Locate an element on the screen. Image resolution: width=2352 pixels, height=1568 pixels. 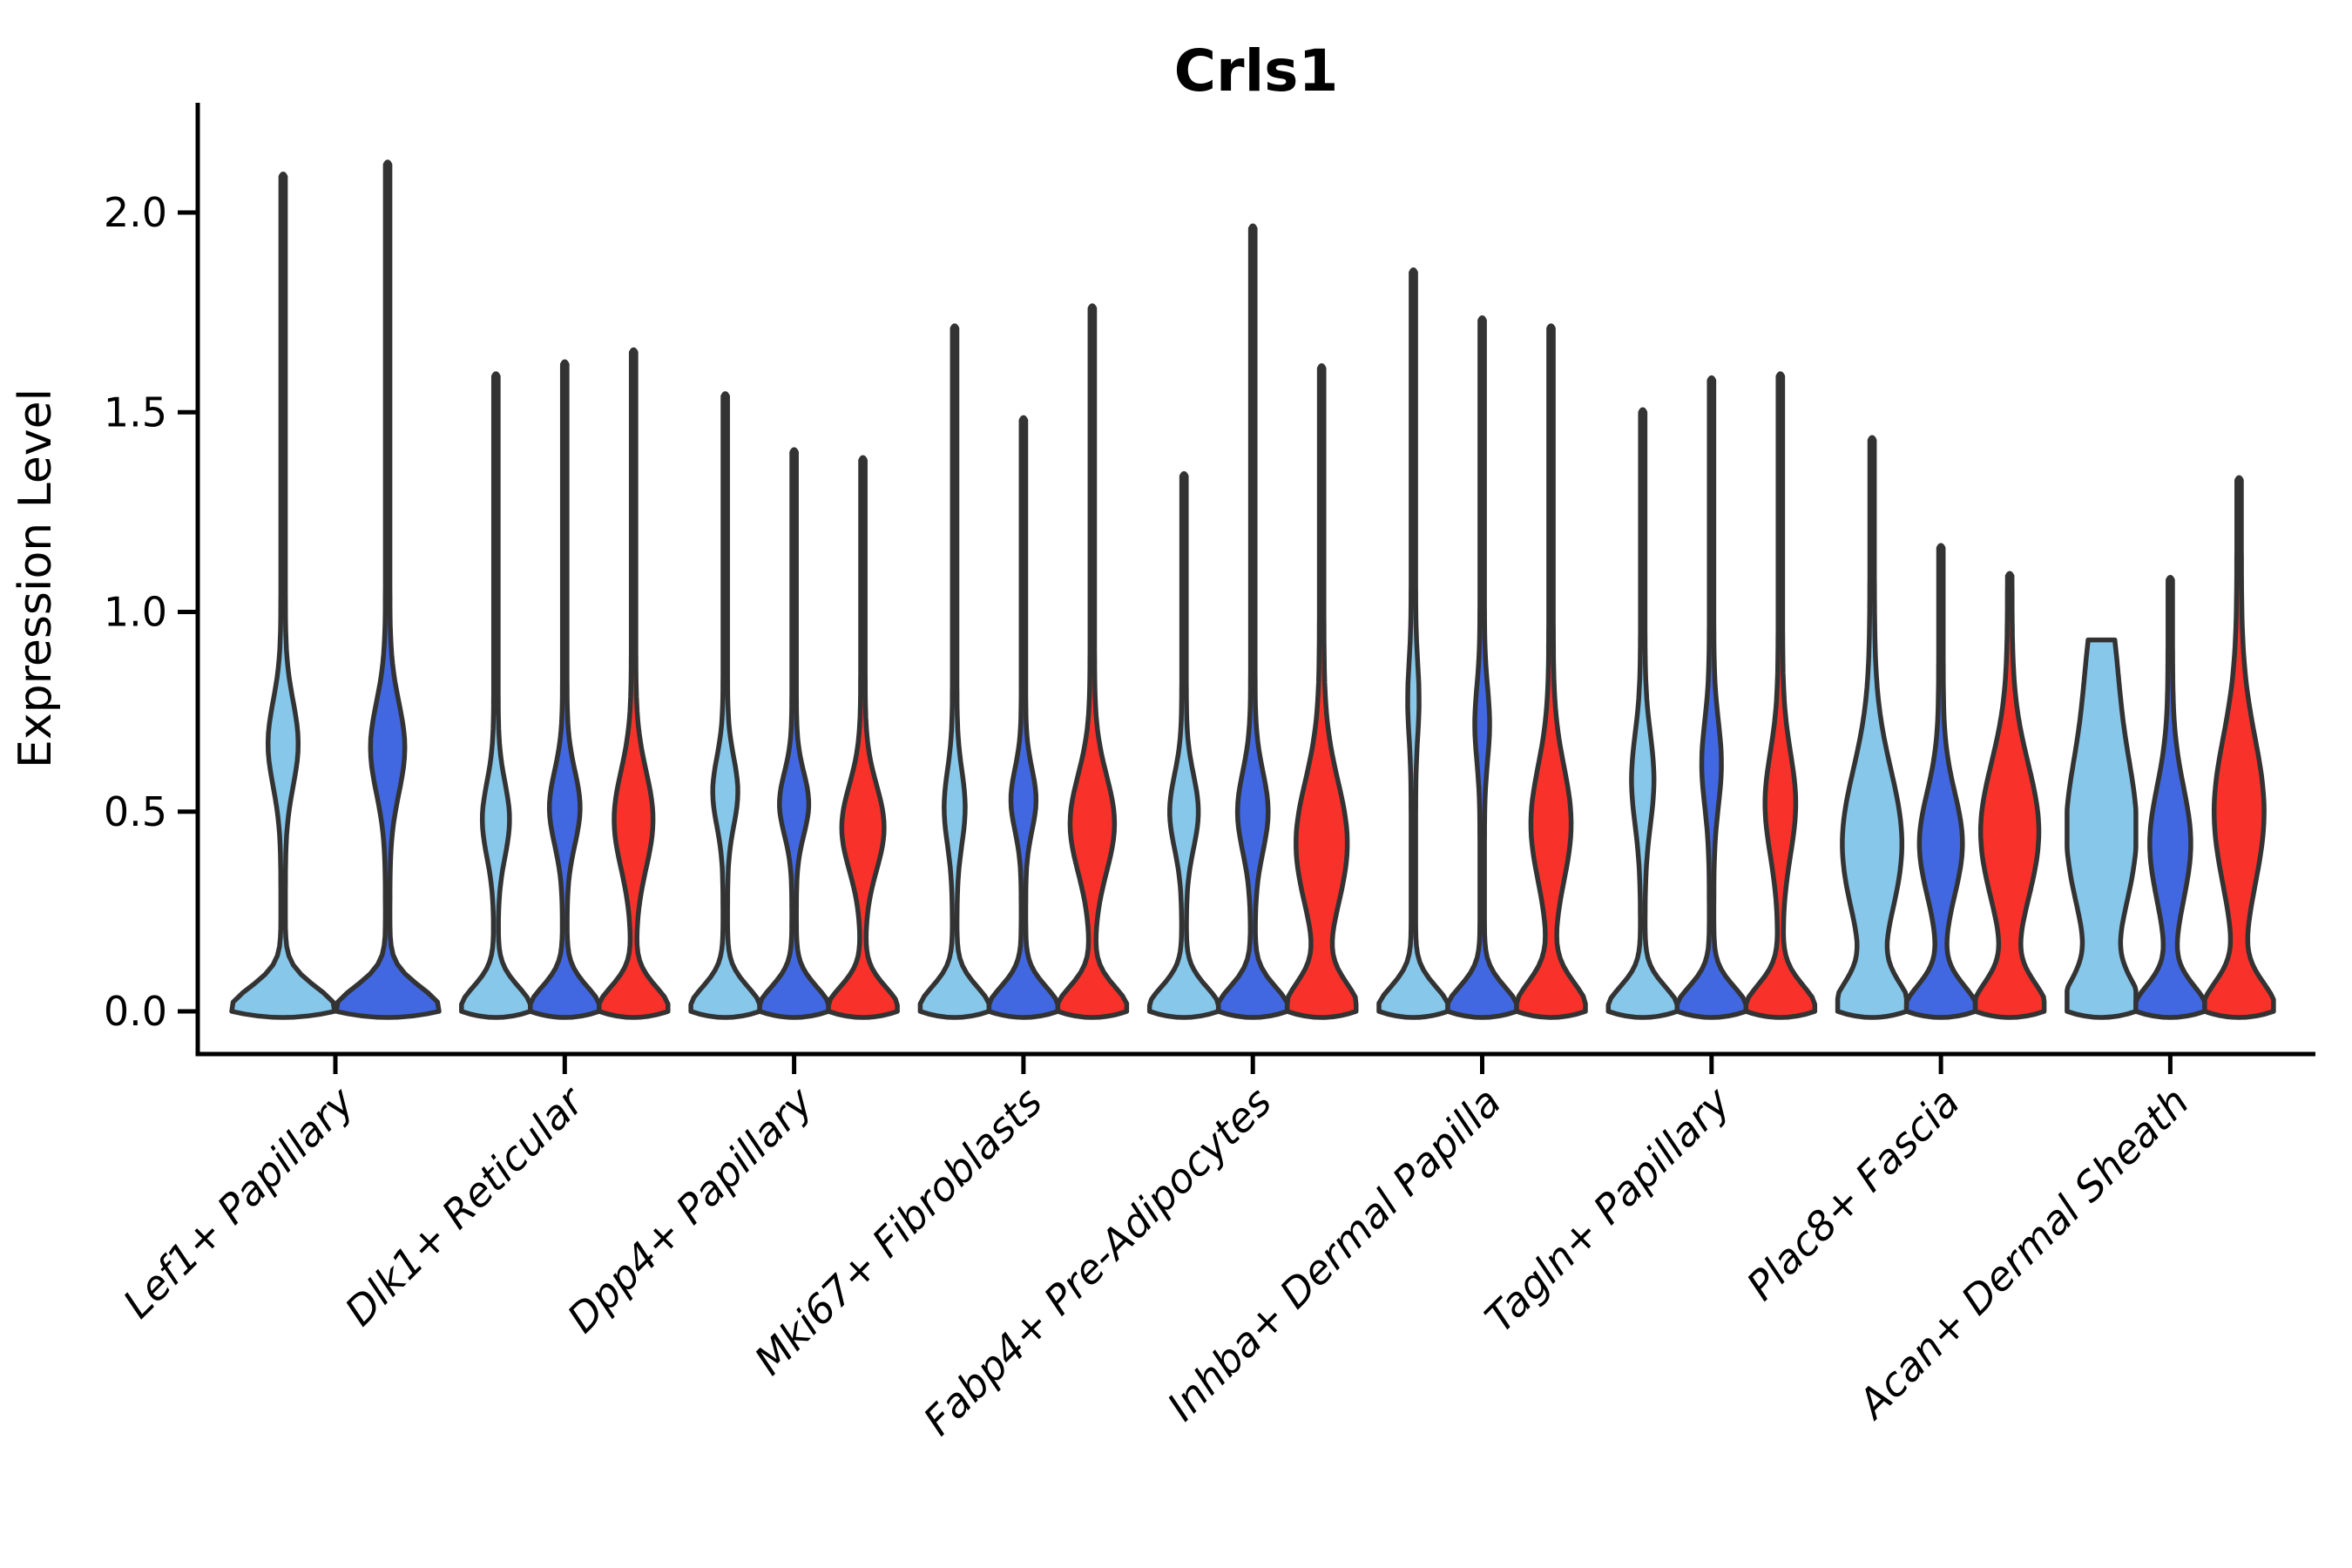
violin-fabp4-light_blue is located at coordinates (1183, 745).